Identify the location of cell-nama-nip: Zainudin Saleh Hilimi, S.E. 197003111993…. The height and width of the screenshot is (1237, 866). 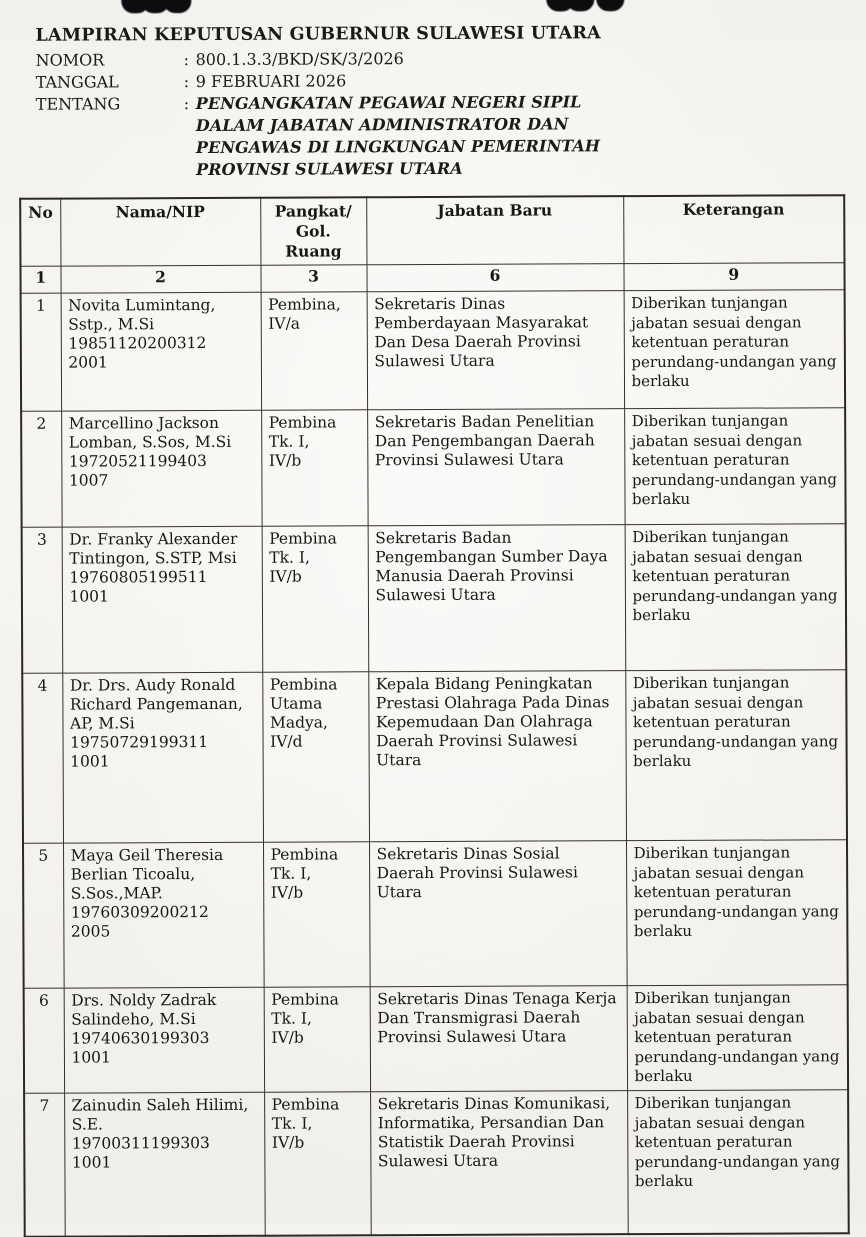
(164, 1164).